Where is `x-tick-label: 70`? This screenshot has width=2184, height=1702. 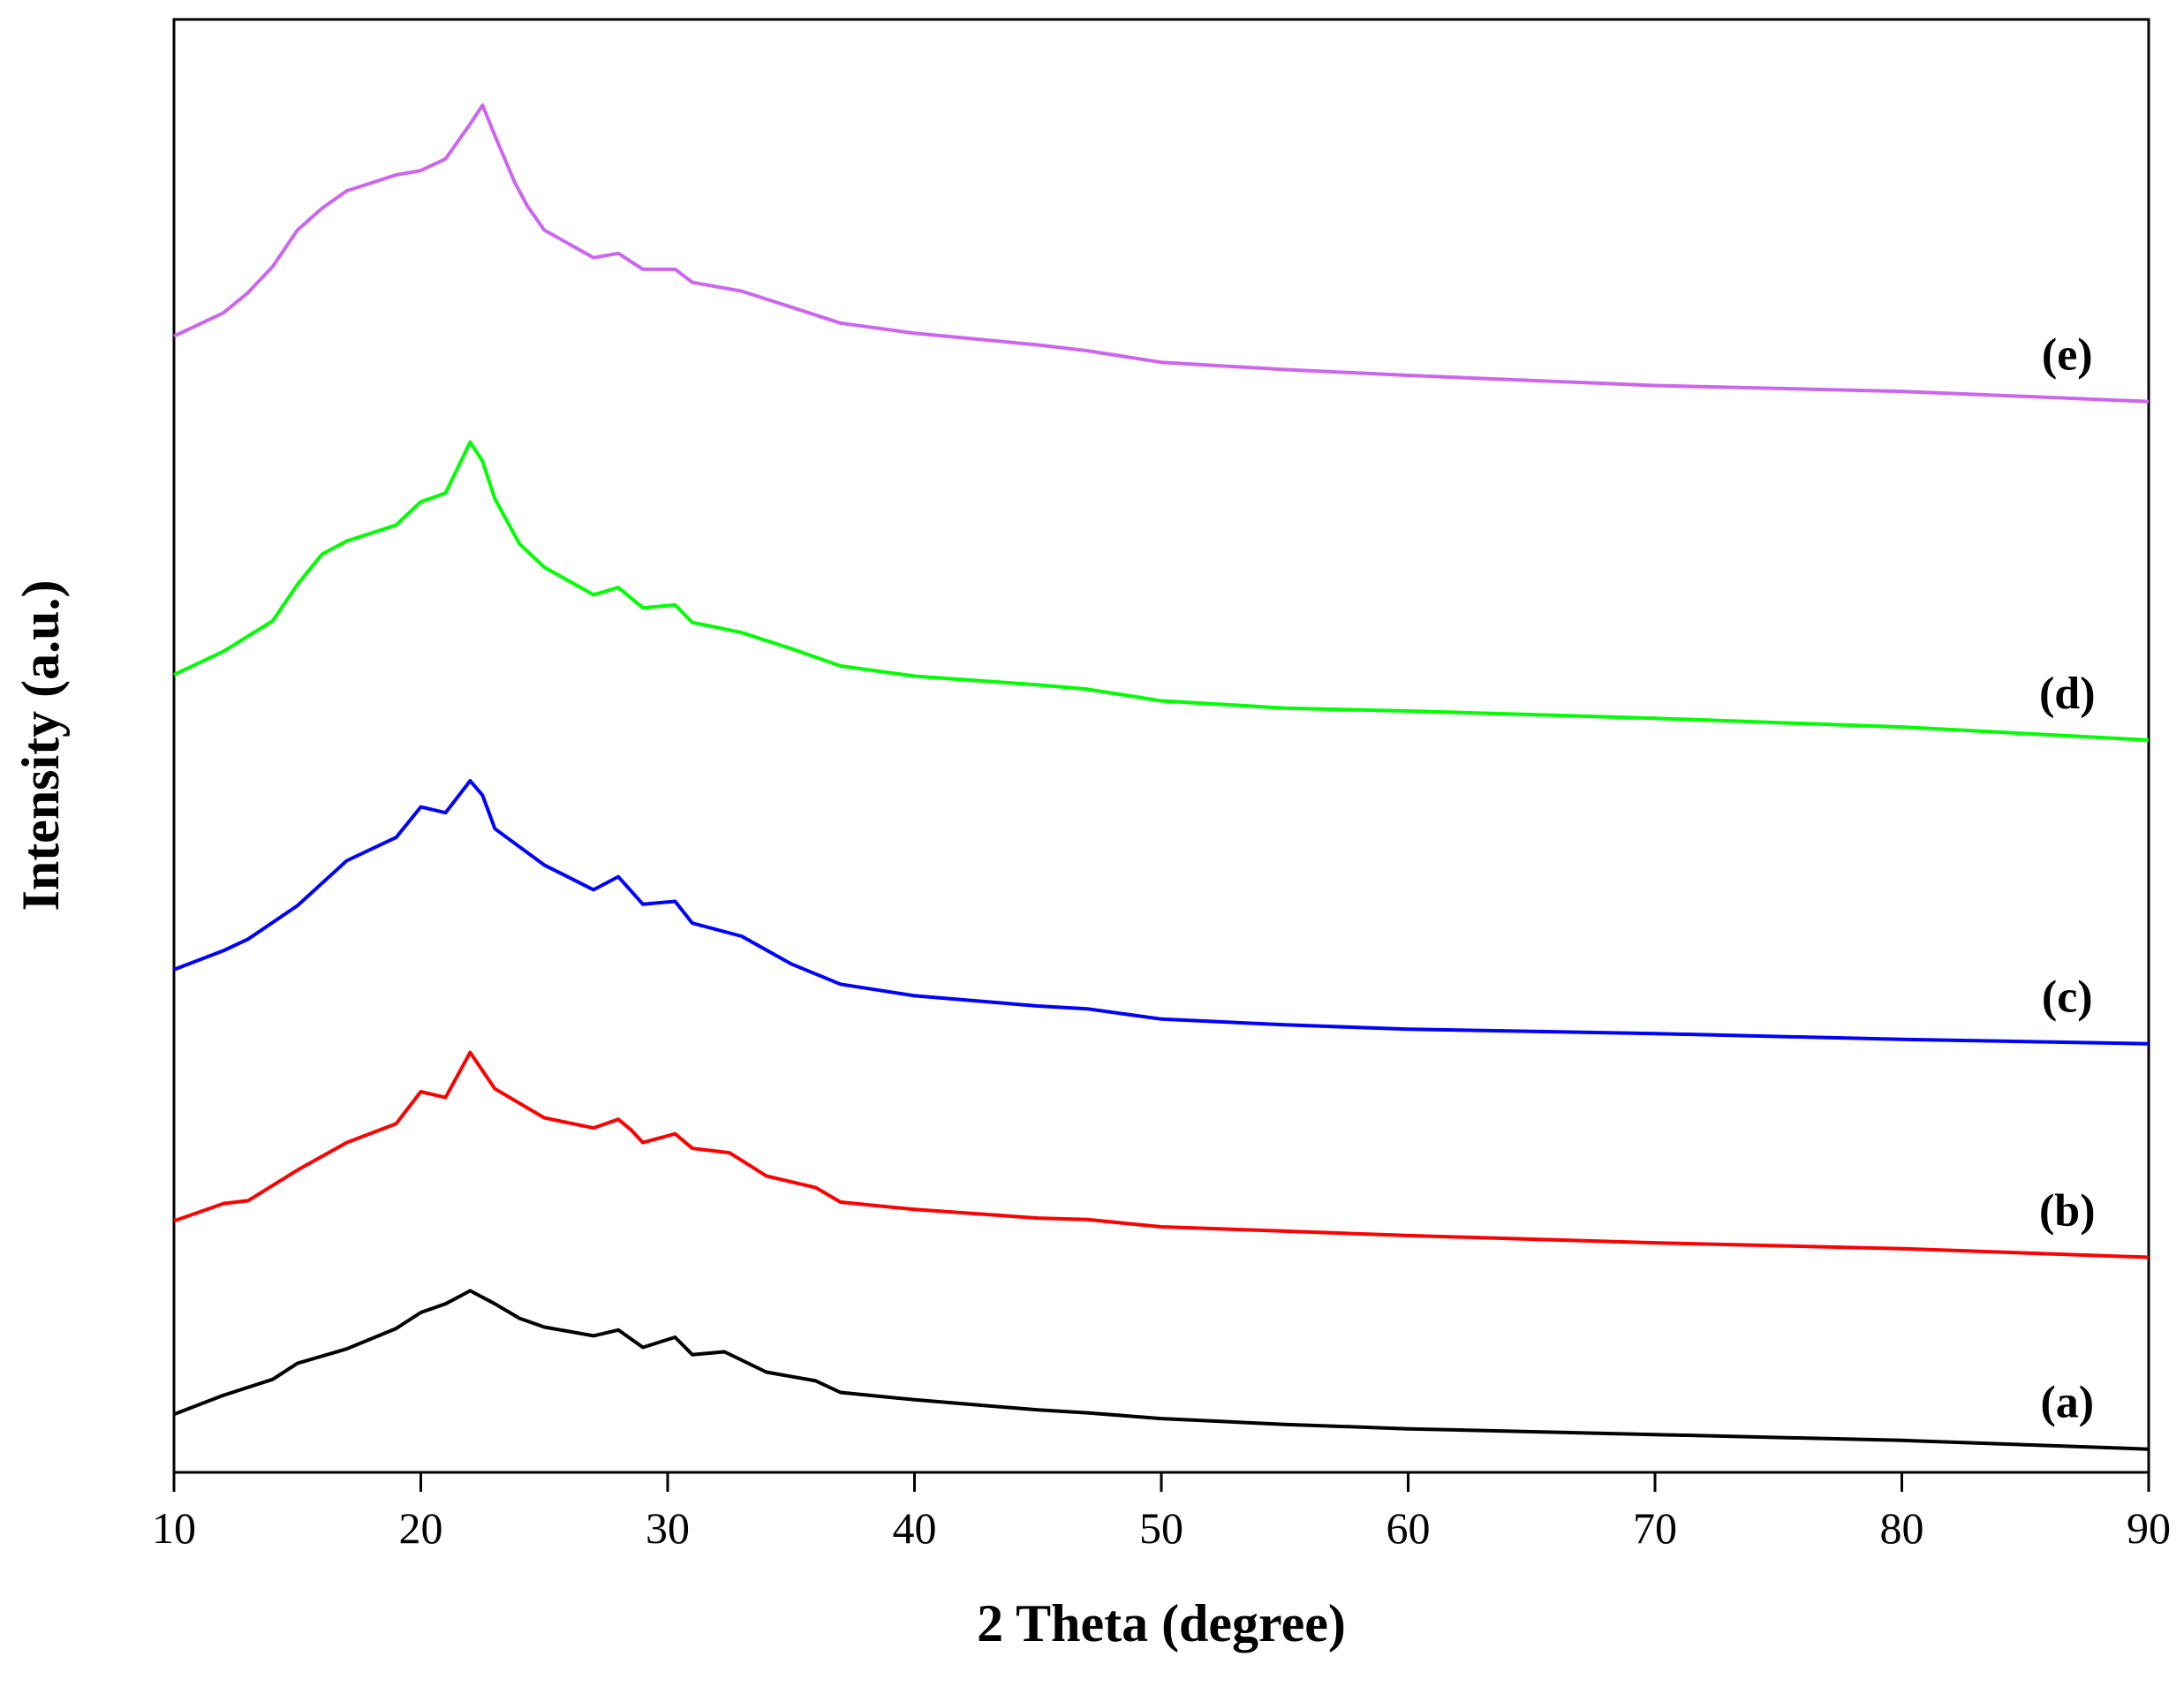 x-tick-label: 70 is located at coordinates (1655, 1528).